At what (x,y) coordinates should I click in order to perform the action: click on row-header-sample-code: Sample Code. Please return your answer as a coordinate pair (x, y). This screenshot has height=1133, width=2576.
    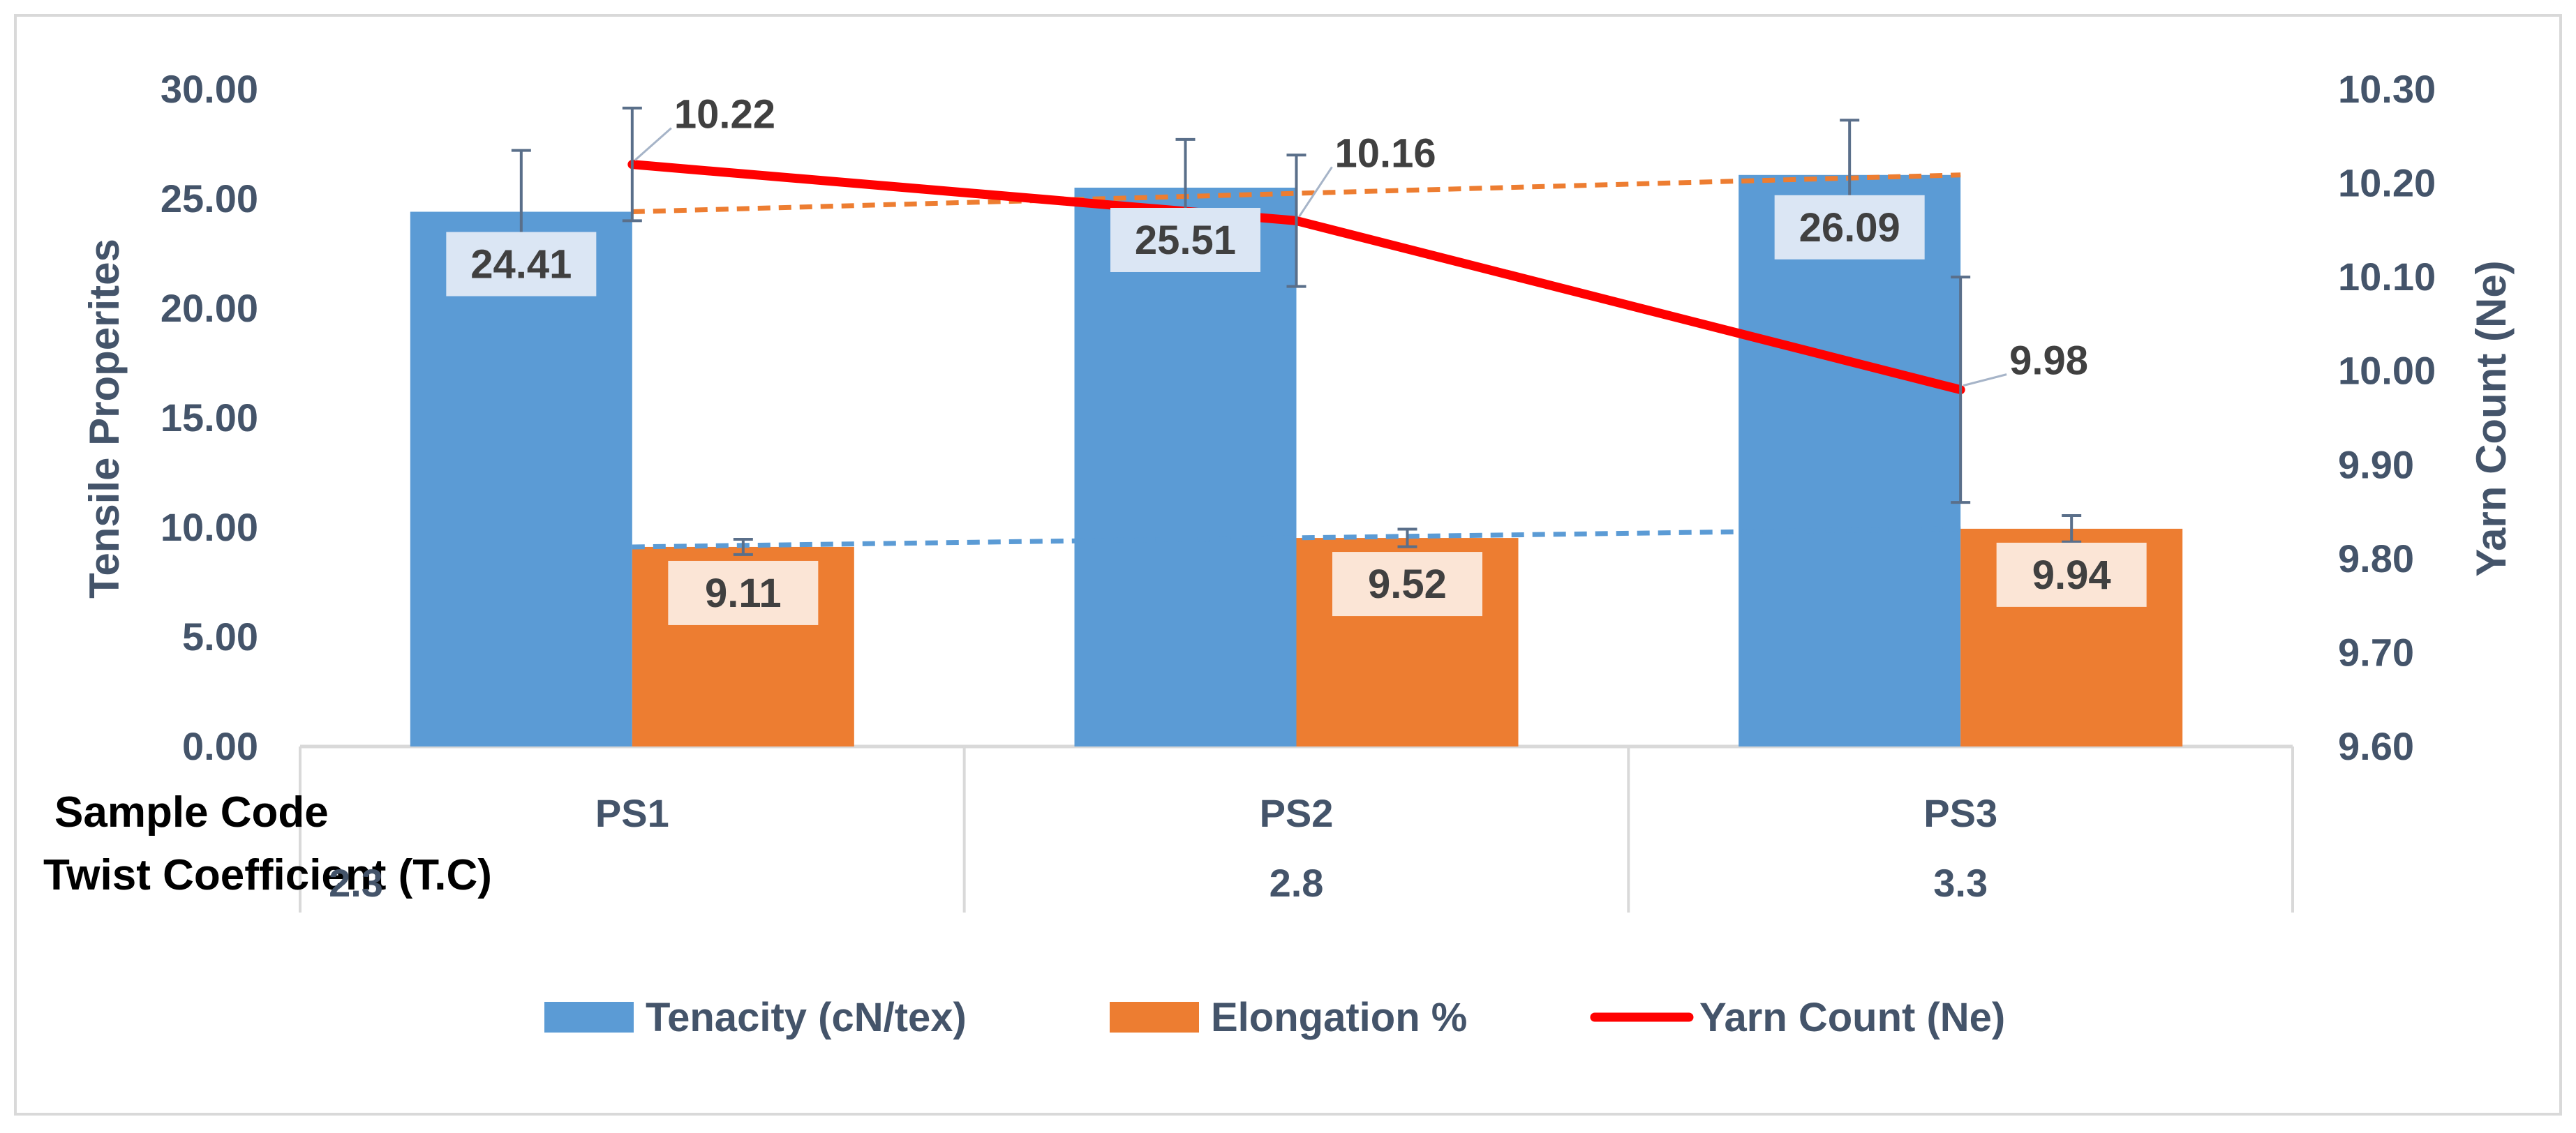
    Looking at the image, I should click on (191, 812).